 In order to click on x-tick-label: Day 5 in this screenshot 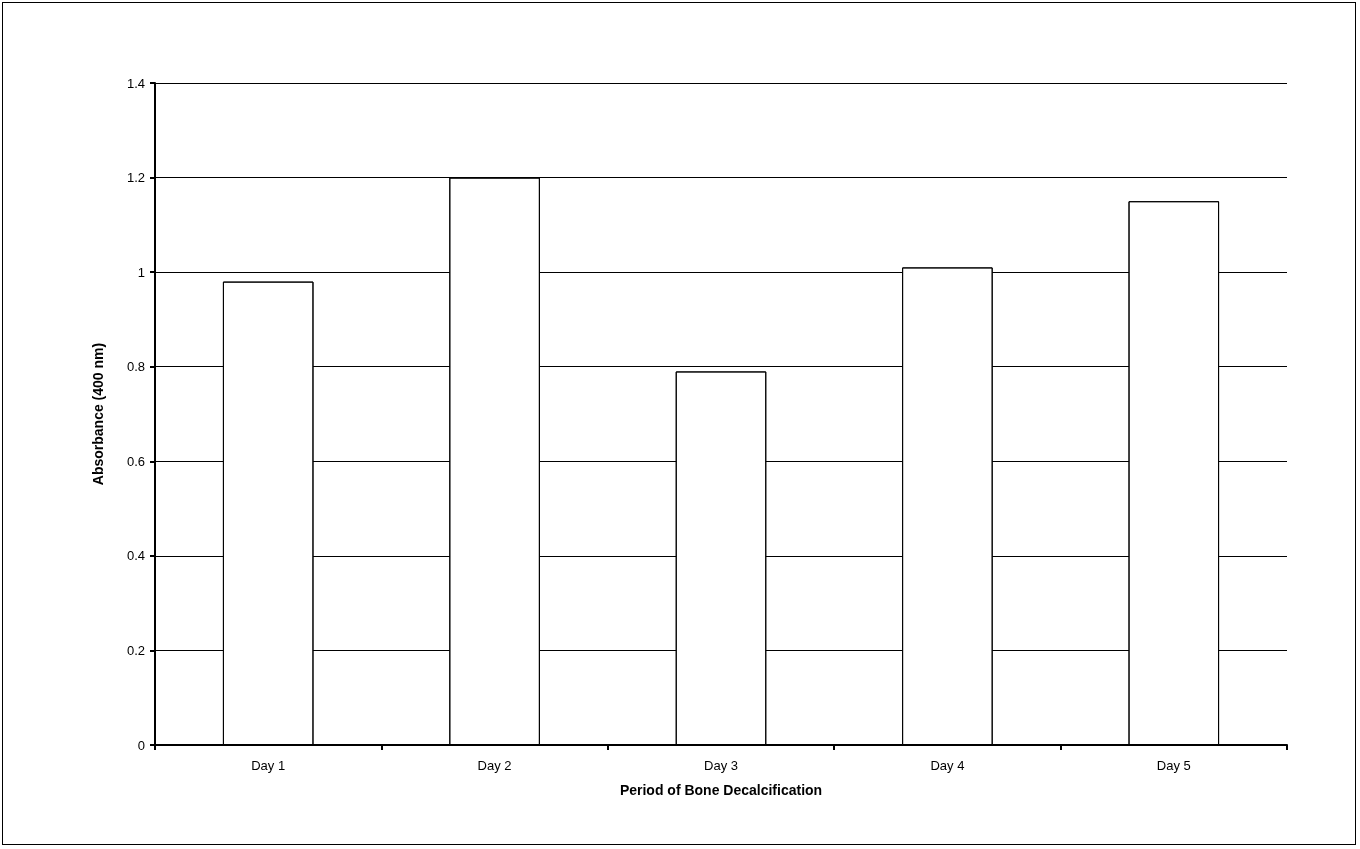, I will do `click(1173, 765)`.